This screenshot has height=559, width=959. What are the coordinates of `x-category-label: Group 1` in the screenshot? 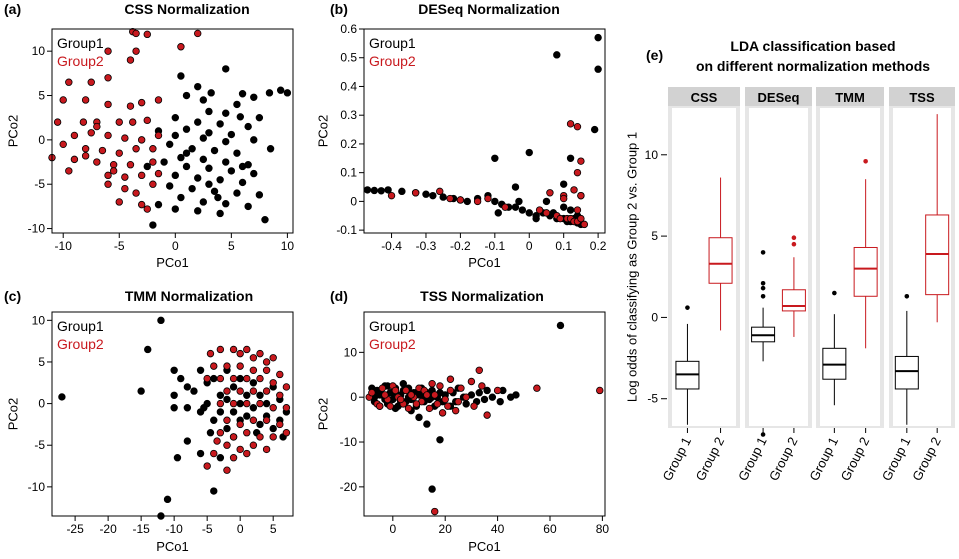 It's located at (676, 459).